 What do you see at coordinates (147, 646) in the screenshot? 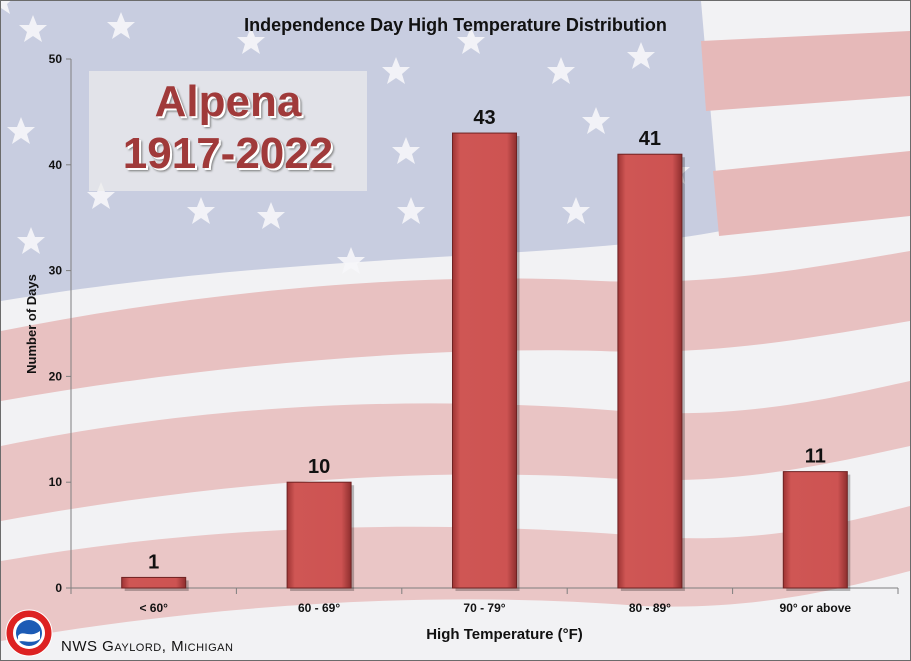
I see `footer-office: NWS Gaylord, Michigan` at bounding box center [147, 646].